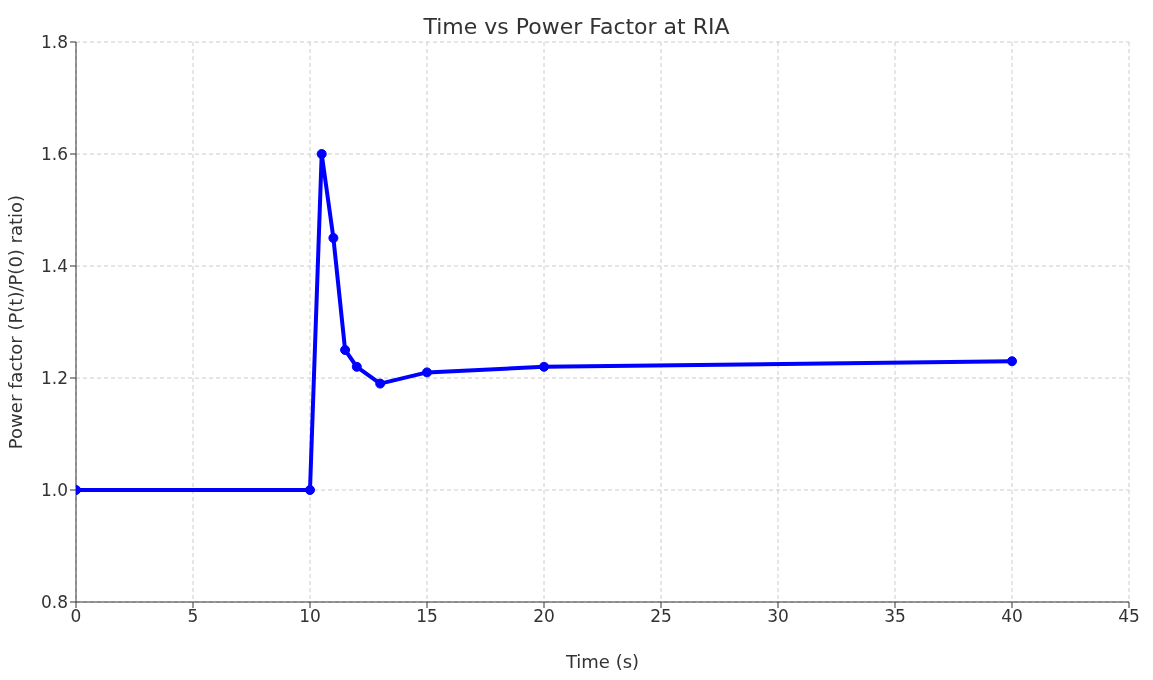 Image resolution: width=1153 pixels, height=680 pixels. I want to click on x-tick-label: 25, so click(661, 616).